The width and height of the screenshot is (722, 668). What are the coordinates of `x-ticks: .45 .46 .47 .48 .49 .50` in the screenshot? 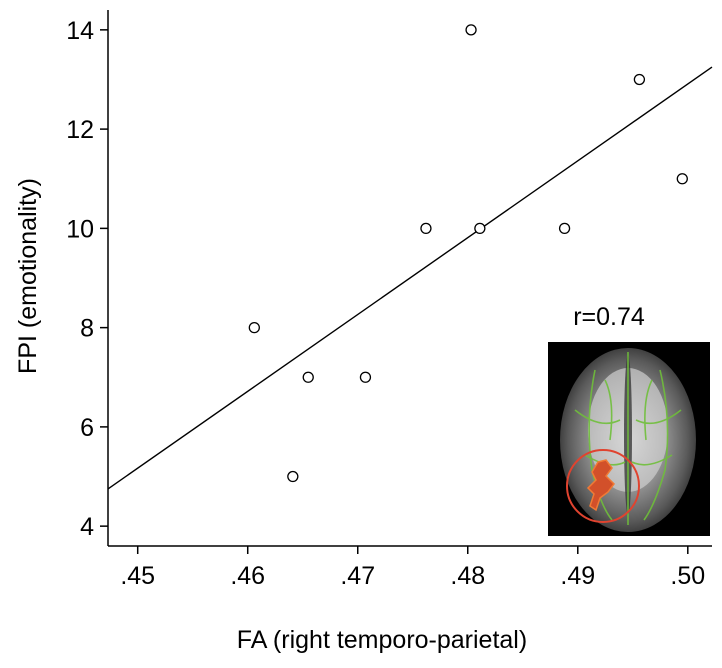 It's located at (412, 568).